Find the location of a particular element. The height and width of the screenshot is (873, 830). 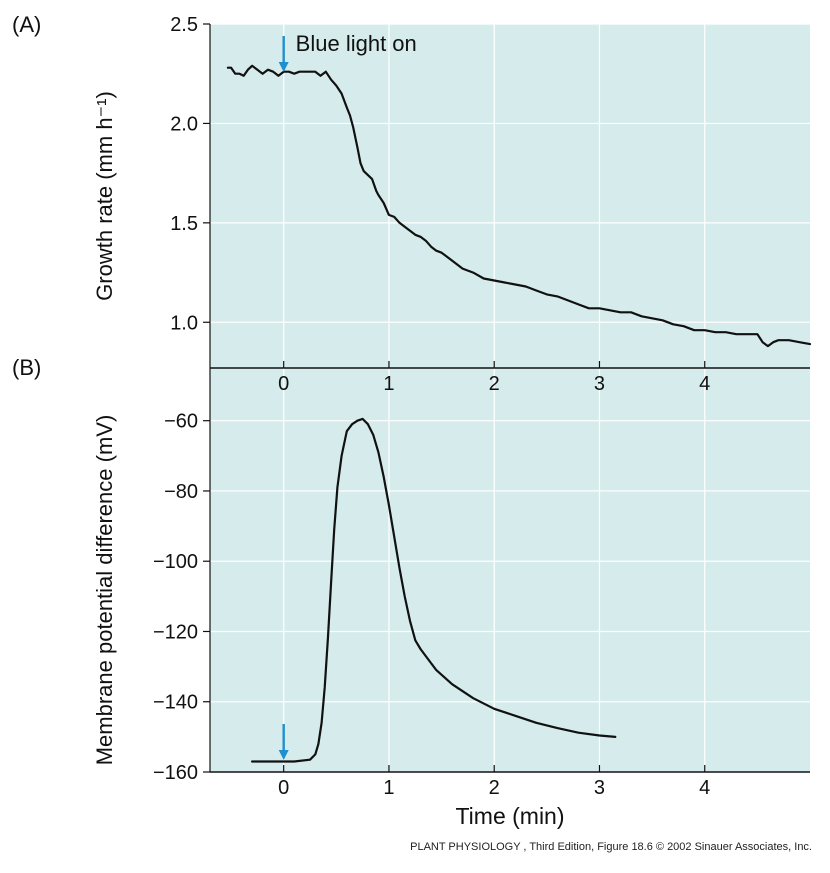

panel-b-xtick-label-0: 0 is located at coordinates (283, 788).